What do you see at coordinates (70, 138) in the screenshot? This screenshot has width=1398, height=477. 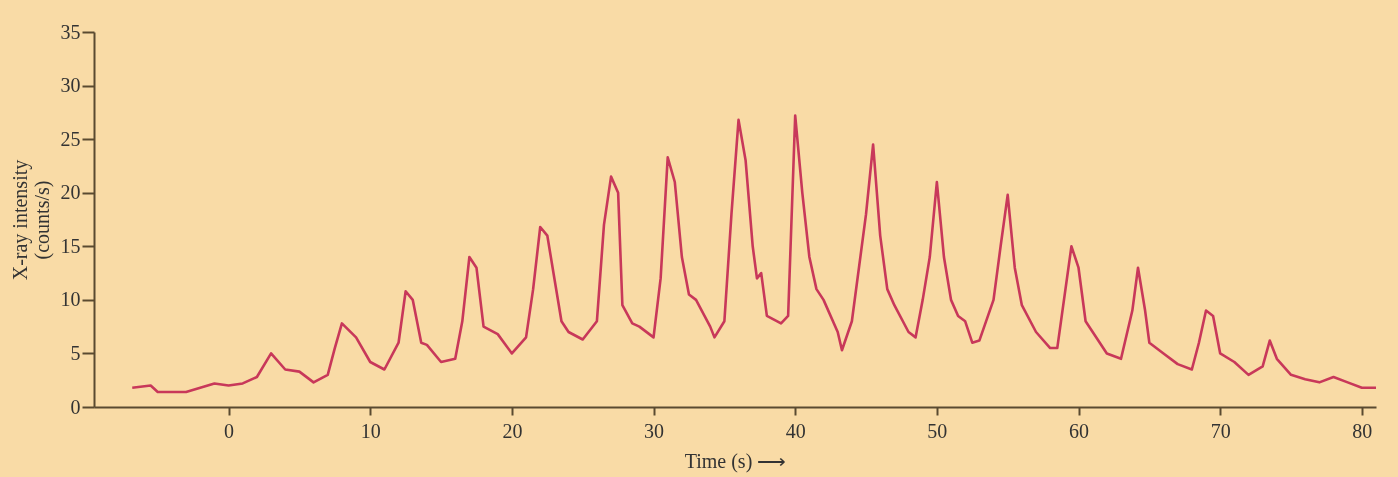 I see `y-tick-label: 25` at bounding box center [70, 138].